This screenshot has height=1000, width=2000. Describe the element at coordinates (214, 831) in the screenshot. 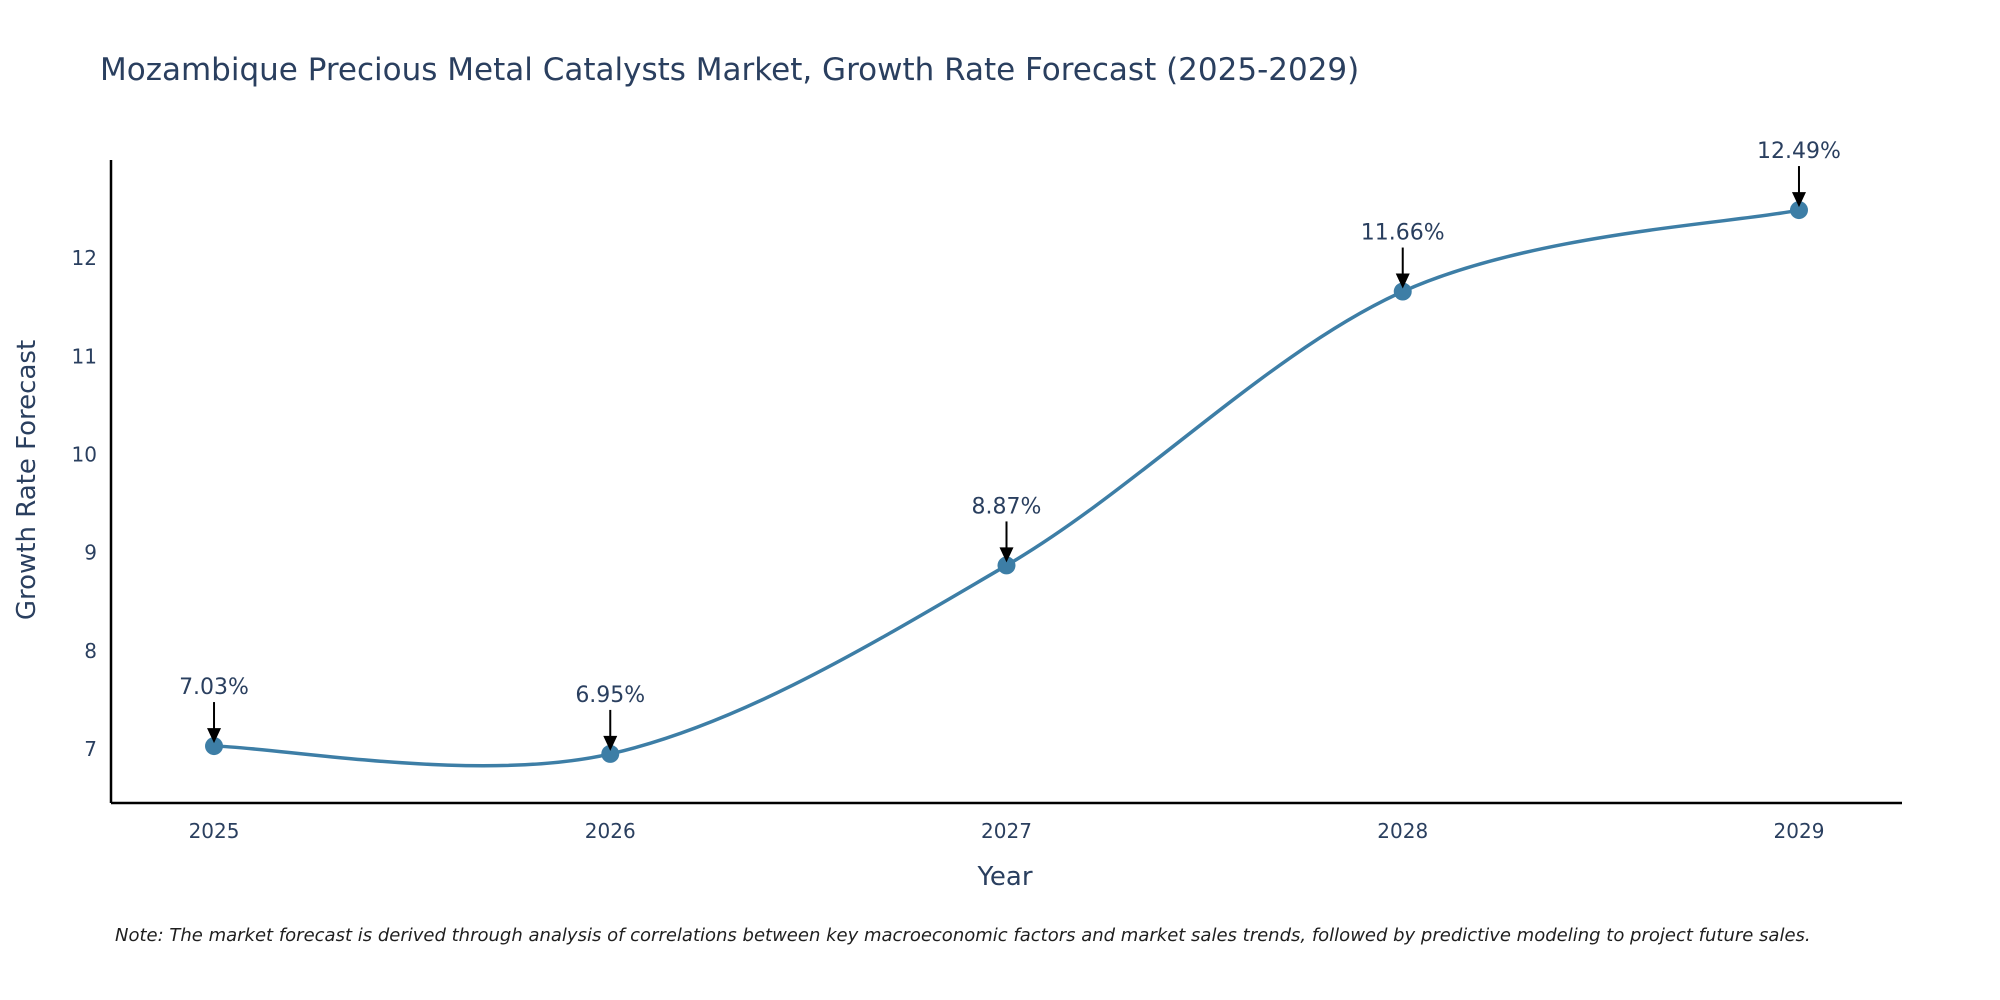

I see `x-tick-label: 2025` at that location.